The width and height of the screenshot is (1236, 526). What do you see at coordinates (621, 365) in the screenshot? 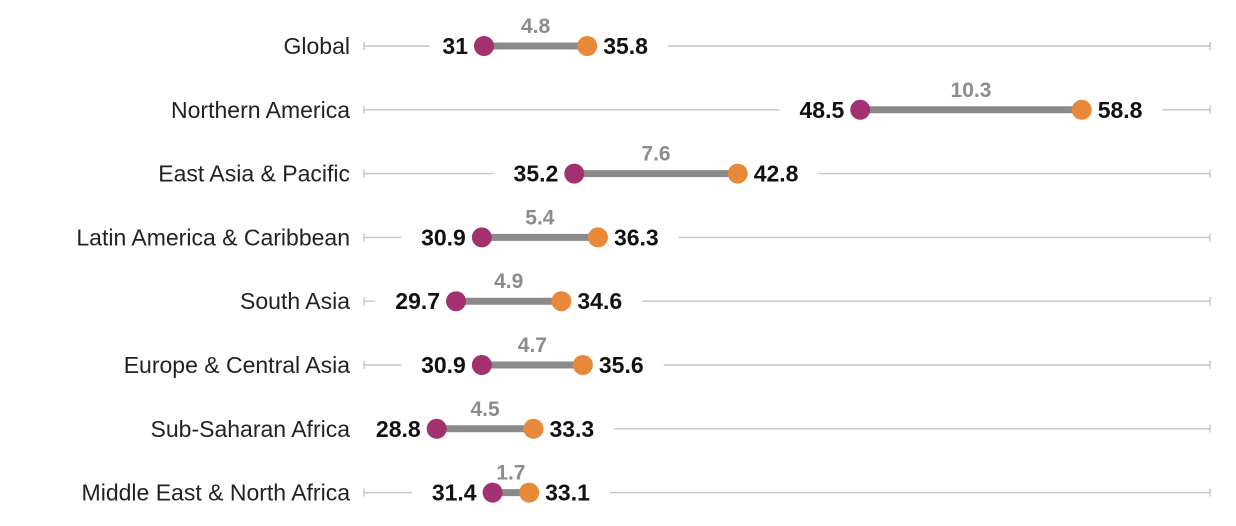
I see `end-value-label: 35.6` at bounding box center [621, 365].